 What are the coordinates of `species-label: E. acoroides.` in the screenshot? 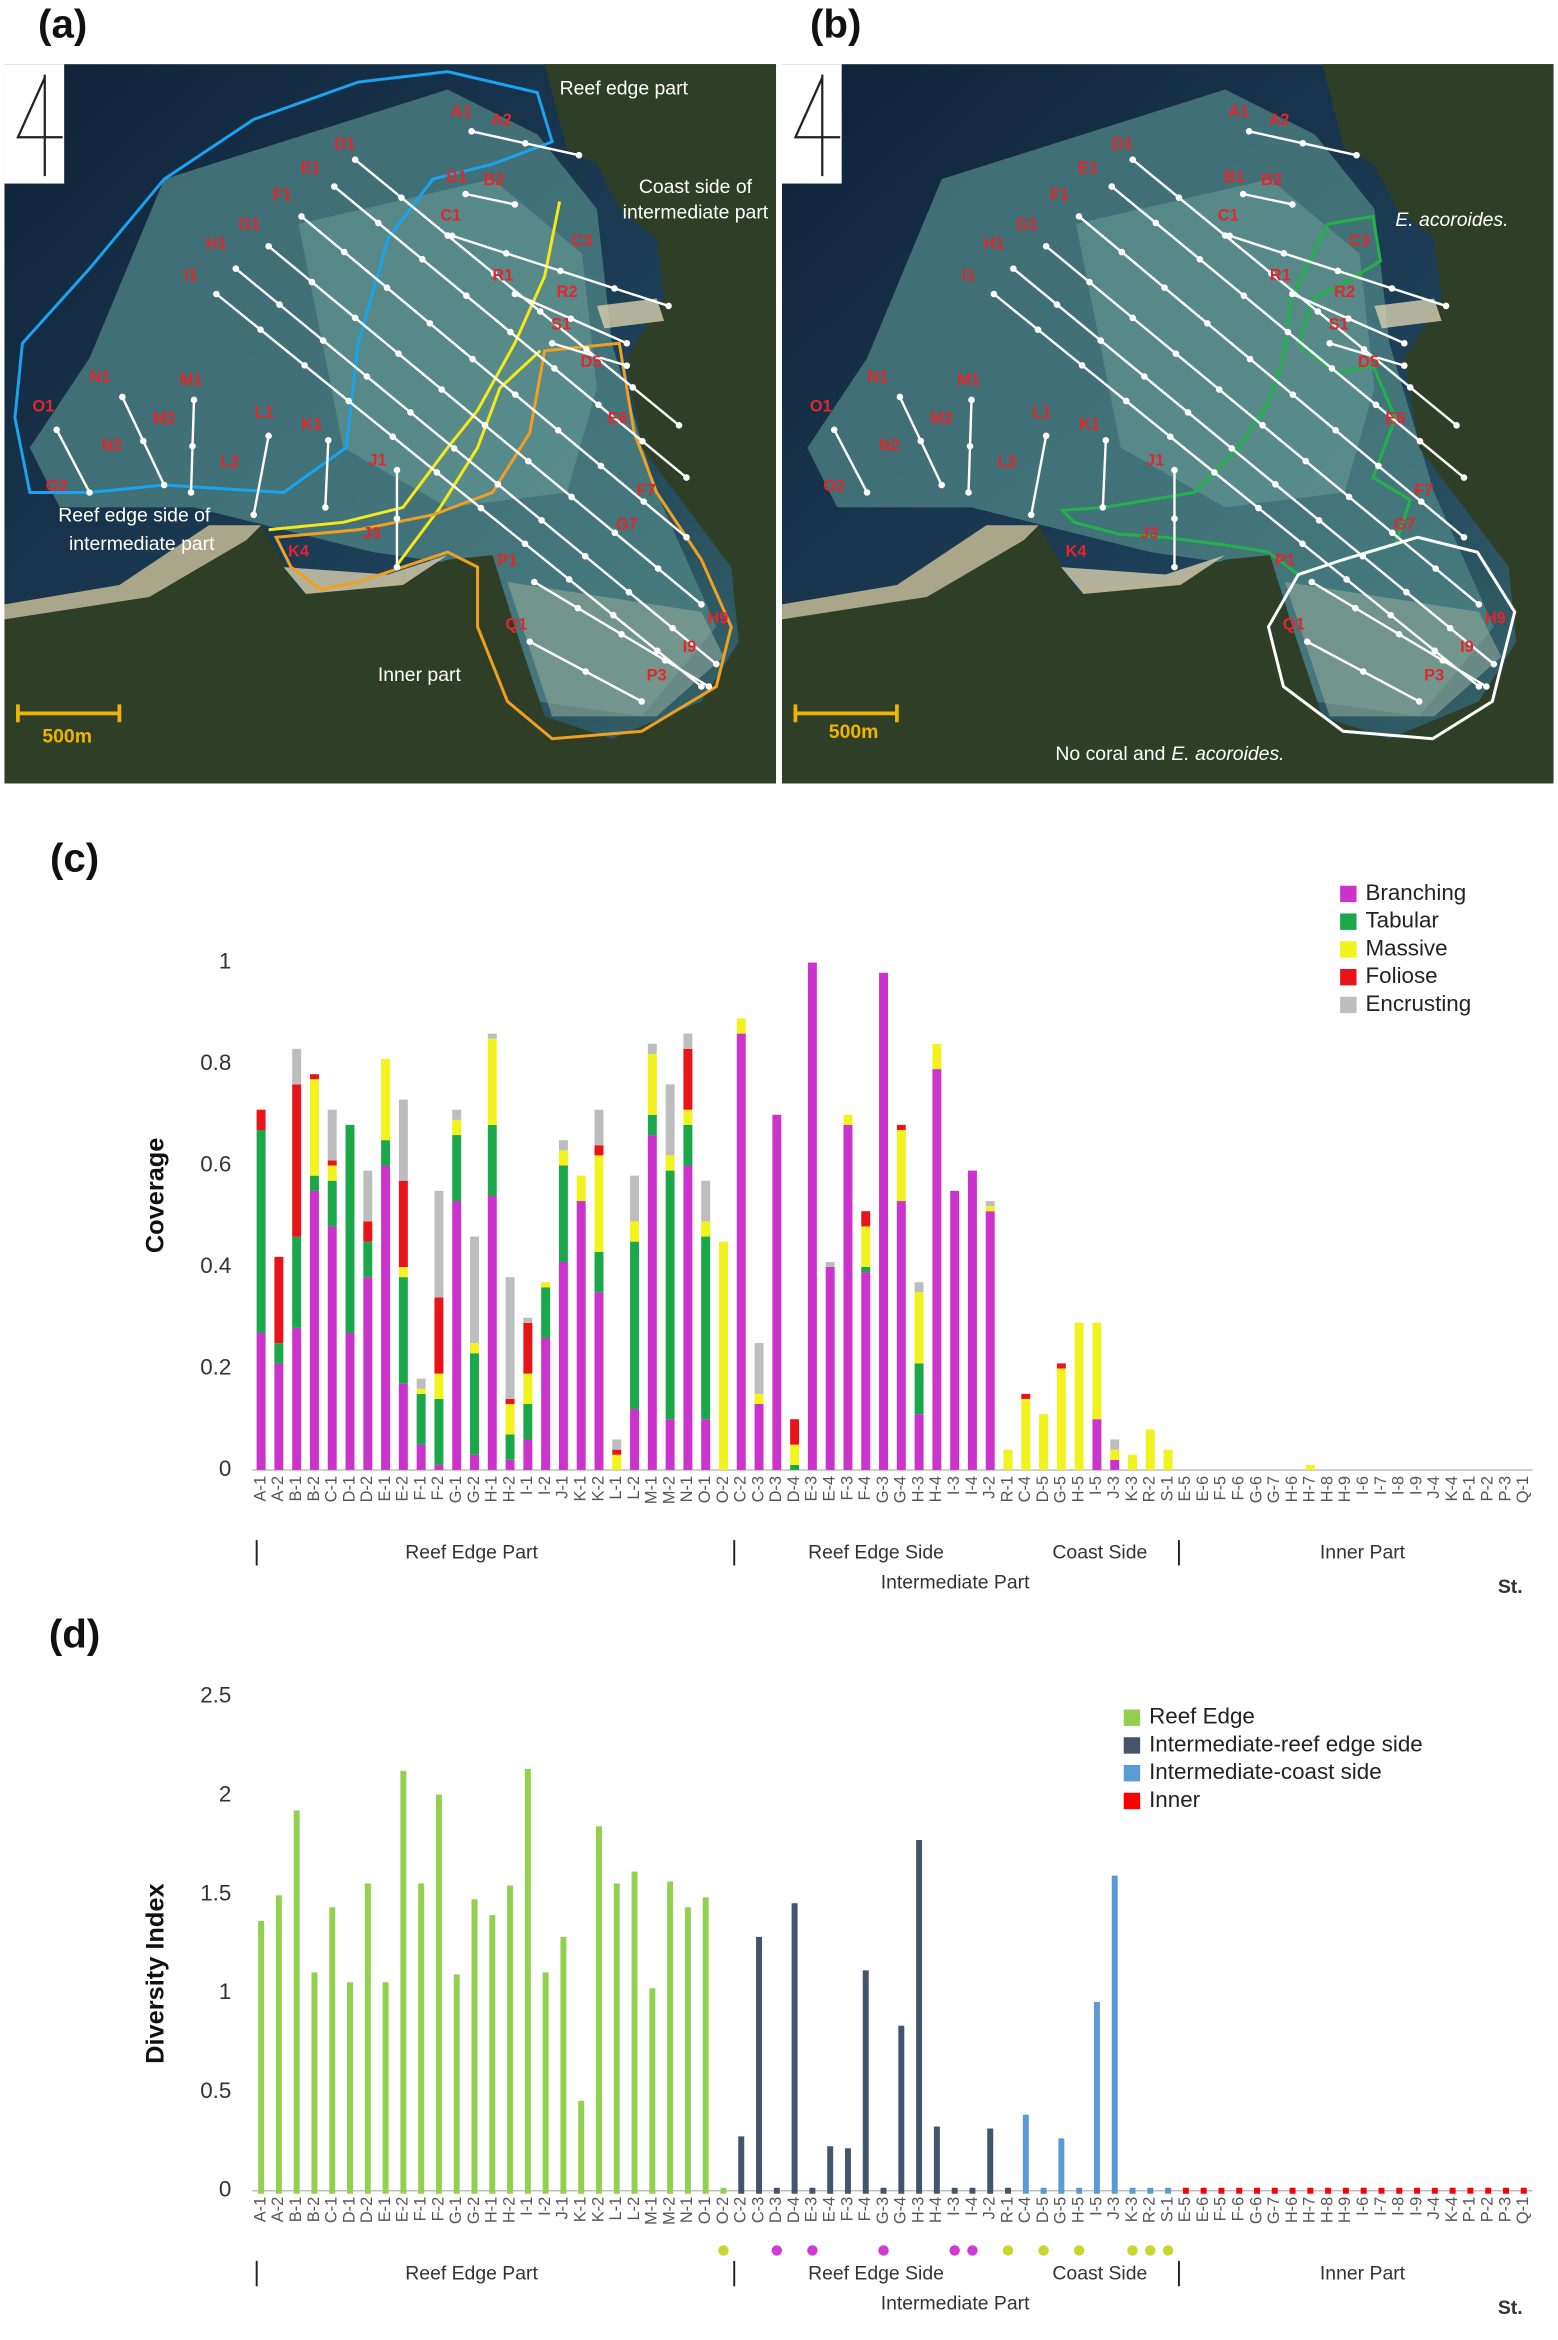 It's located at (1451, 220).